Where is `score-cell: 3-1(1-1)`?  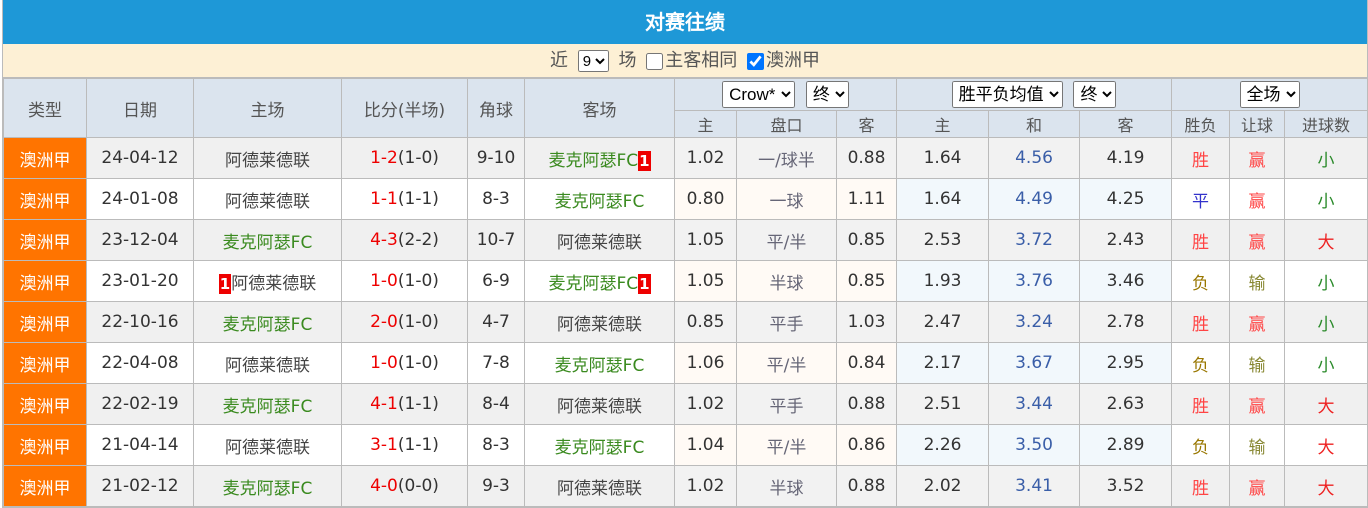 score-cell: 3-1(1-1) is located at coordinates (404, 445).